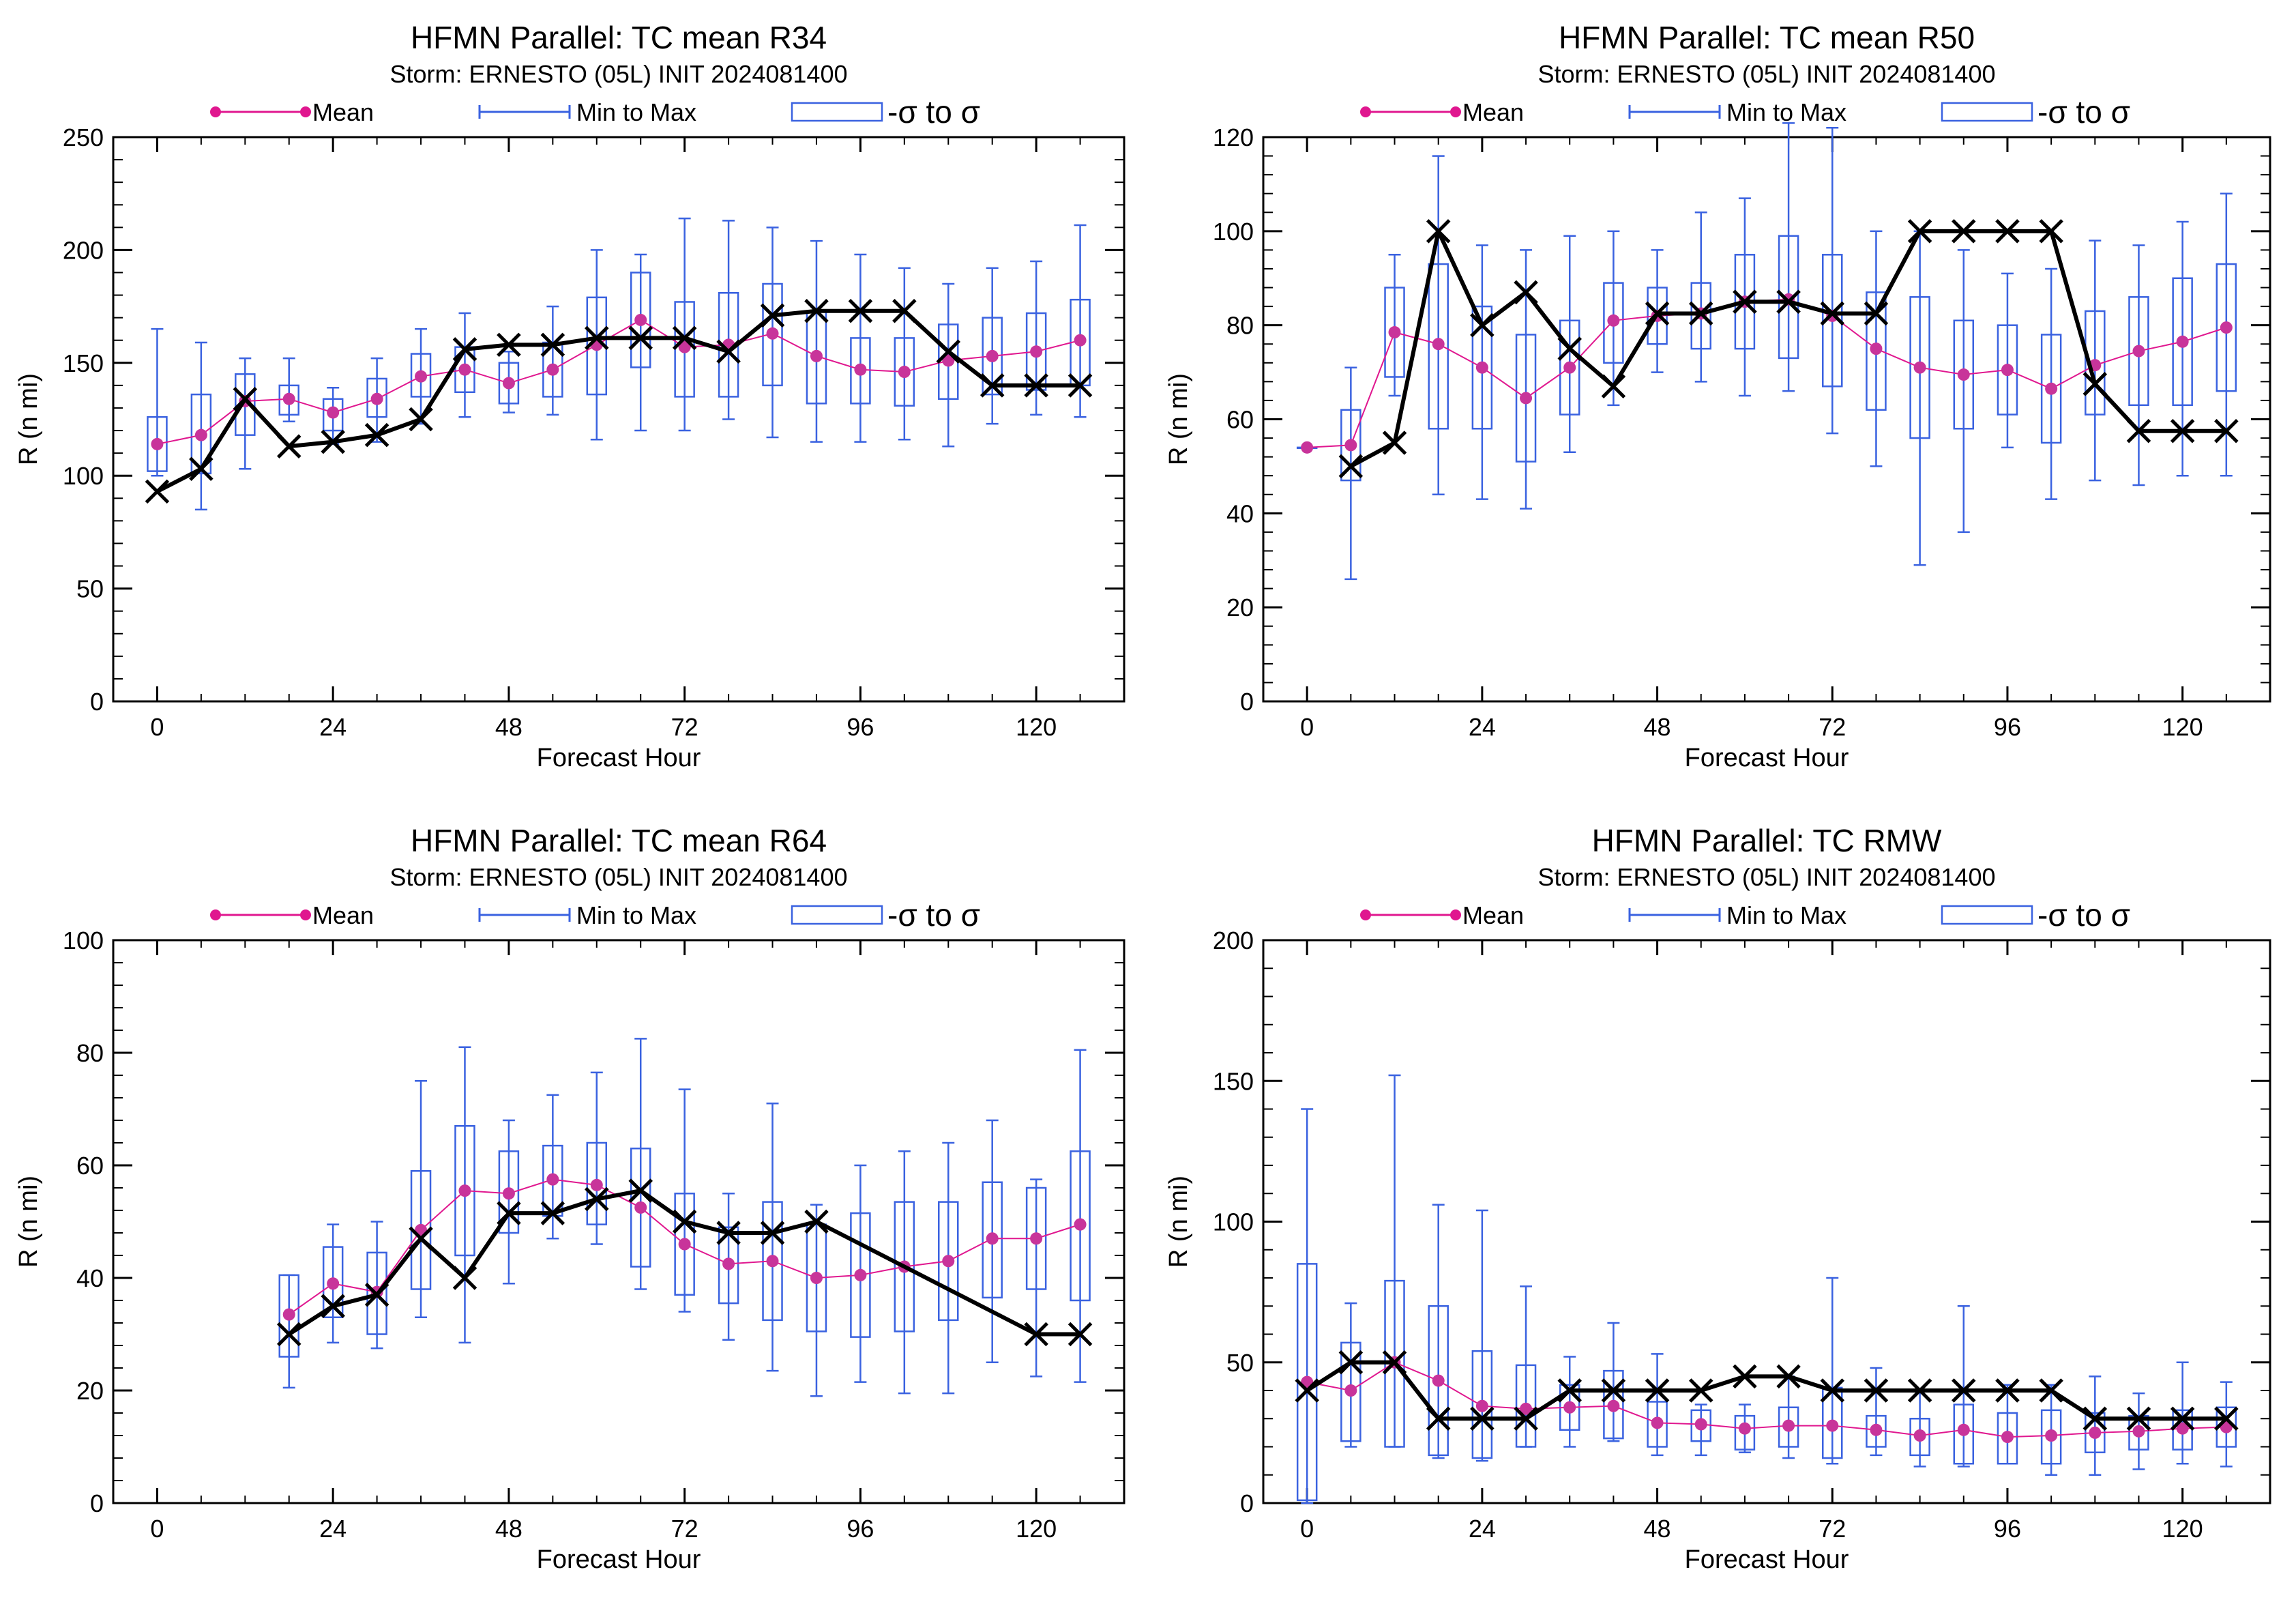  What do you see at coordinates (1768, 352) in the screenshot?
I see `data-layer` at bounding box center [1768, 352].